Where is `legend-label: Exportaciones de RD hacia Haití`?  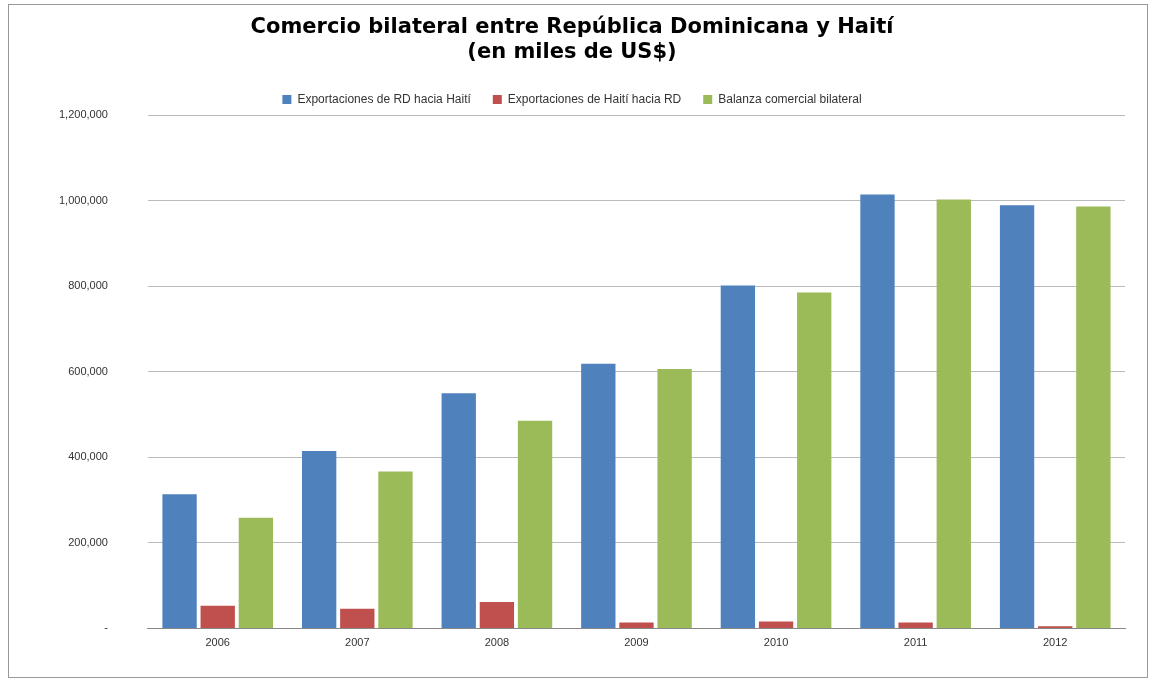 legend-label: Exportaciones de RD hacia Haití is located at coordinates (384, 98).